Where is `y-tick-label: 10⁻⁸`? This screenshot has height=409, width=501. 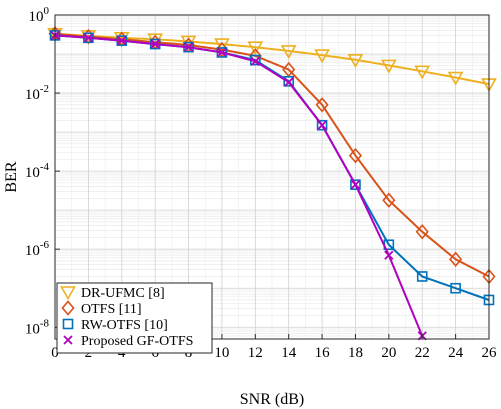
y-tick-label: 10⁻⁸ is located at coordinates (37, 327).